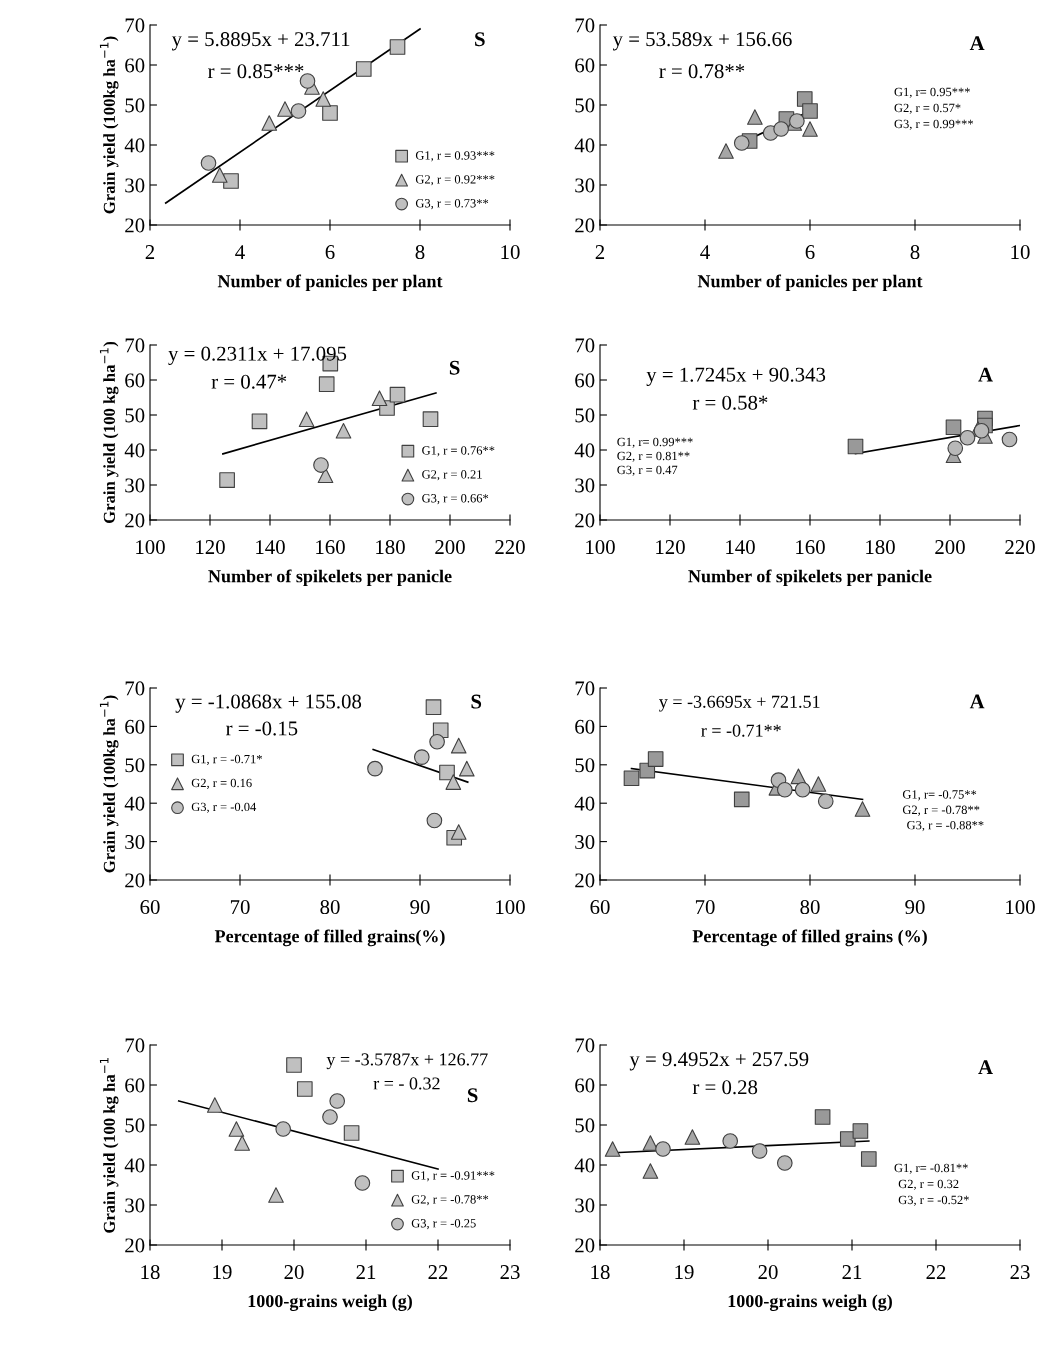  I want to click on annotation: y = 53.589x + 156.66, so click(702, 41).